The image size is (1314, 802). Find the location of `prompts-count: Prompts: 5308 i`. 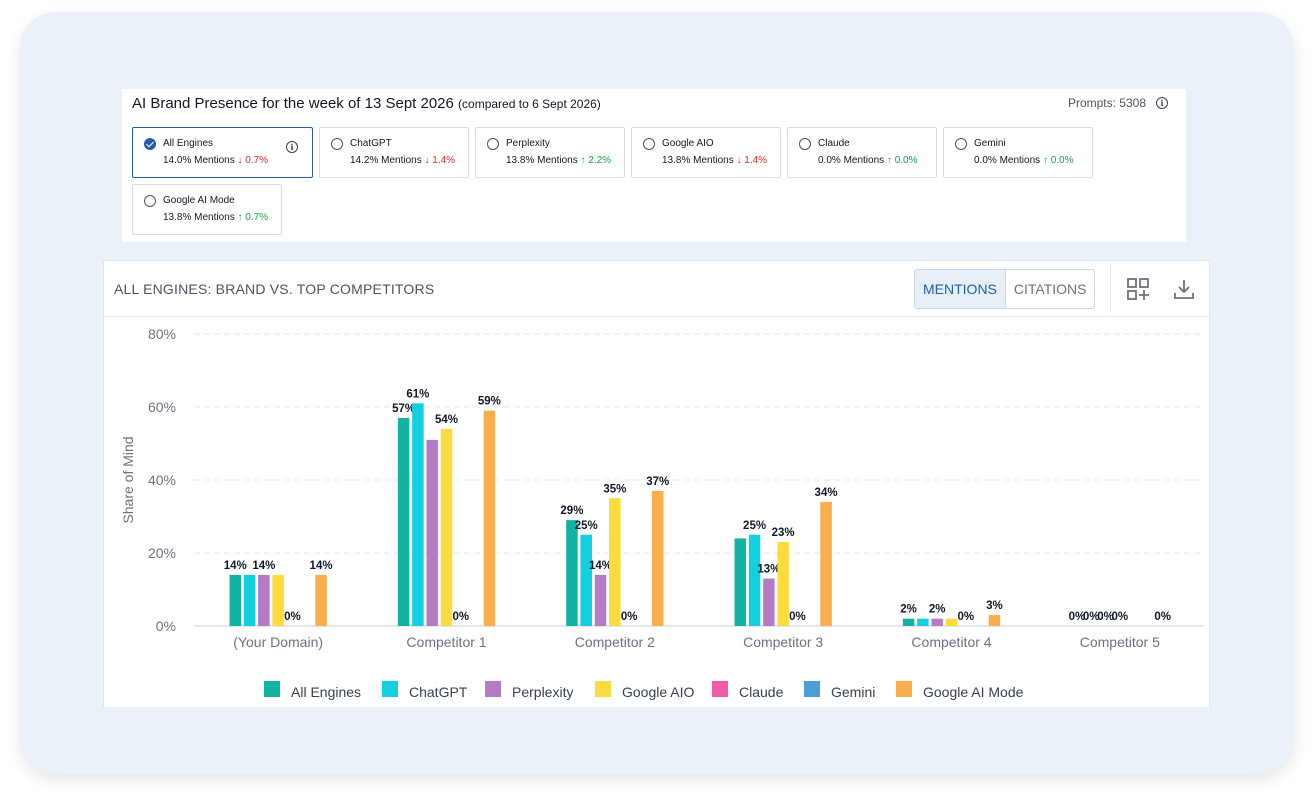

prompts-count: Prompts: 5308 i is located at coordinates (1118, 103).